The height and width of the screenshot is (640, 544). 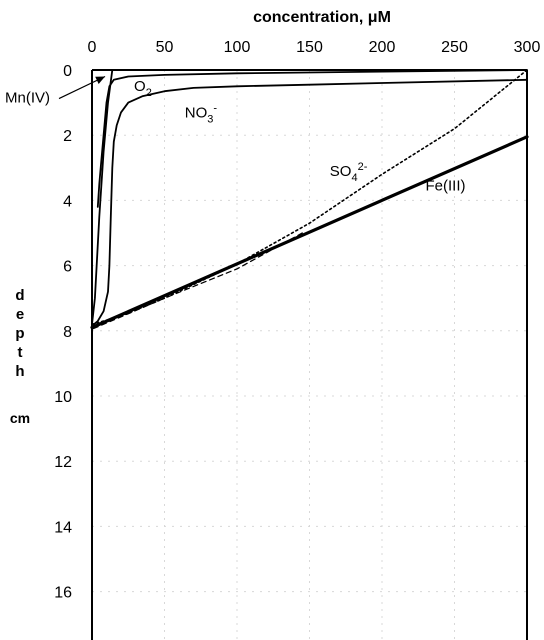 What do you see at coordinates (67, 267) in the screenshot?
I see `y-tick-label: 6` at bounding box center [67, 267].